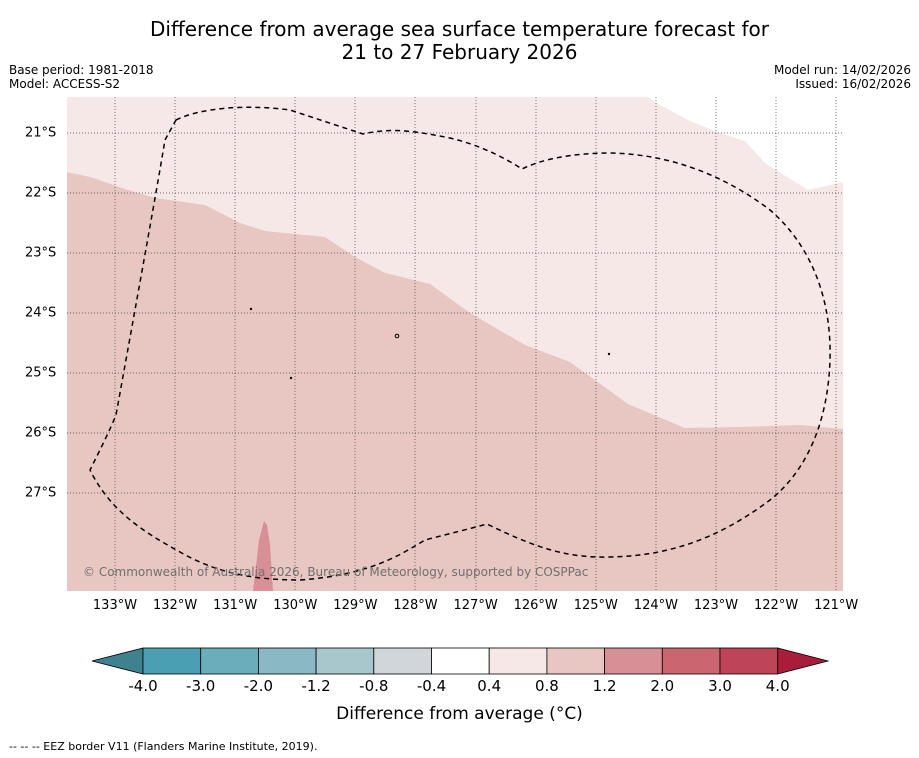 Image resolution: width=919 pixels, height=758 pixels. I want to click on colorbar-extend-high, so click(803, 661).